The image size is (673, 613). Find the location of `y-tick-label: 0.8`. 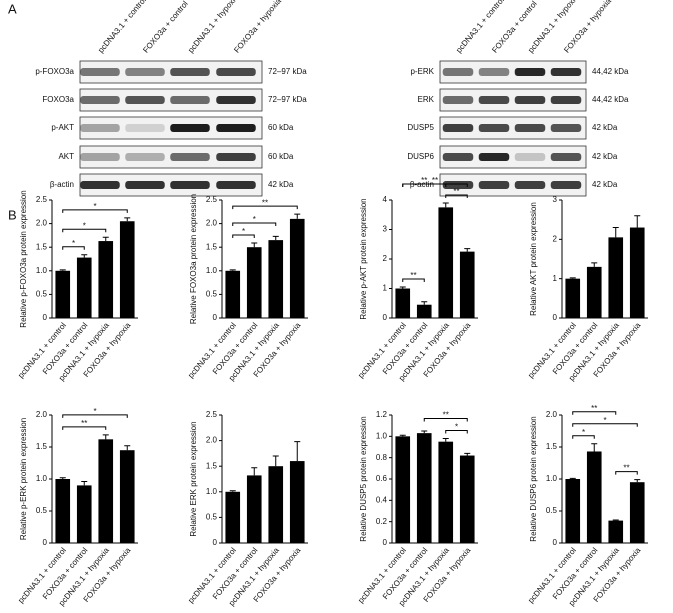

y-tick-label: 0.8 is located at coordinates (382, 457).